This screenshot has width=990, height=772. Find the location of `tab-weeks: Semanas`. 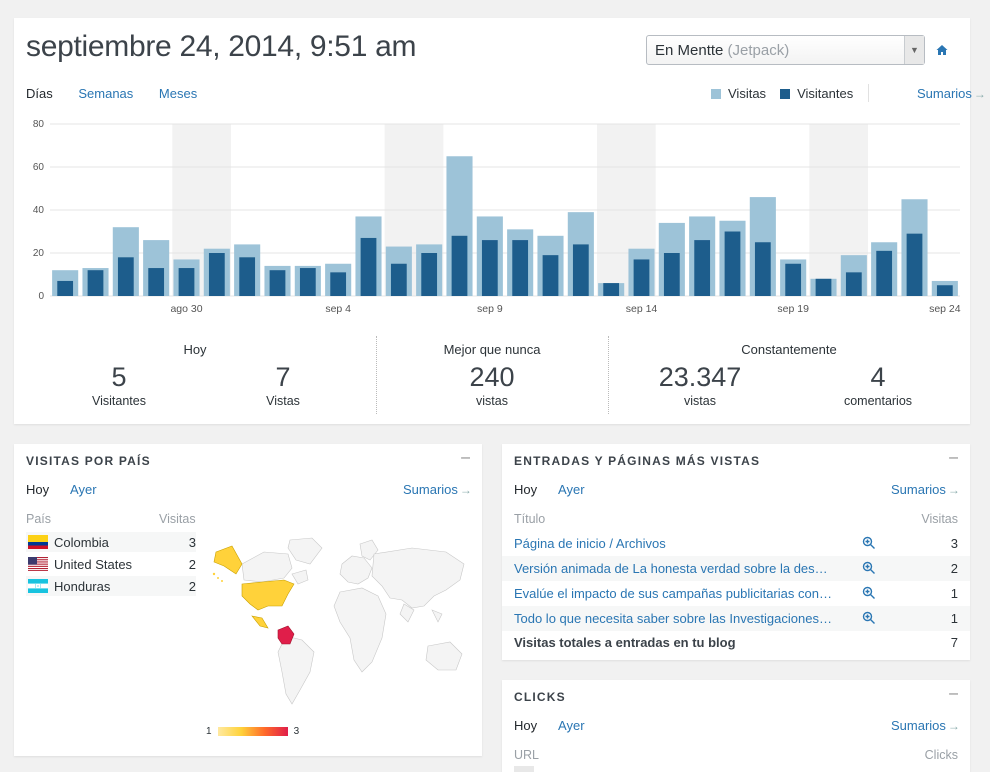

tab-weeks: Semanas is located at coordinates (106, 93).